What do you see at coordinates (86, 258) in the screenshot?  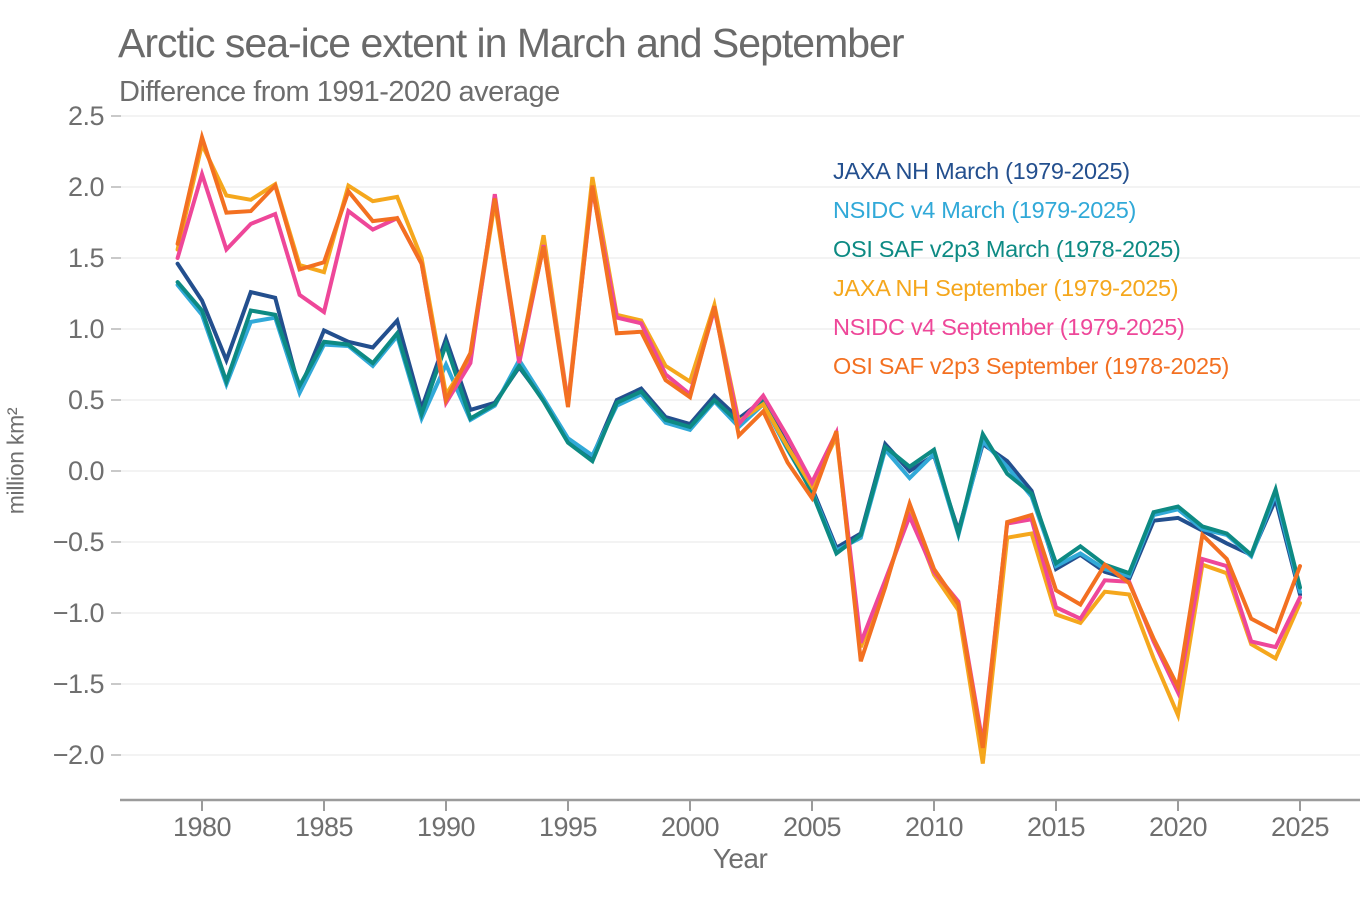 I see `y-tick-label: 1.5` at bounding box center [86, 258].